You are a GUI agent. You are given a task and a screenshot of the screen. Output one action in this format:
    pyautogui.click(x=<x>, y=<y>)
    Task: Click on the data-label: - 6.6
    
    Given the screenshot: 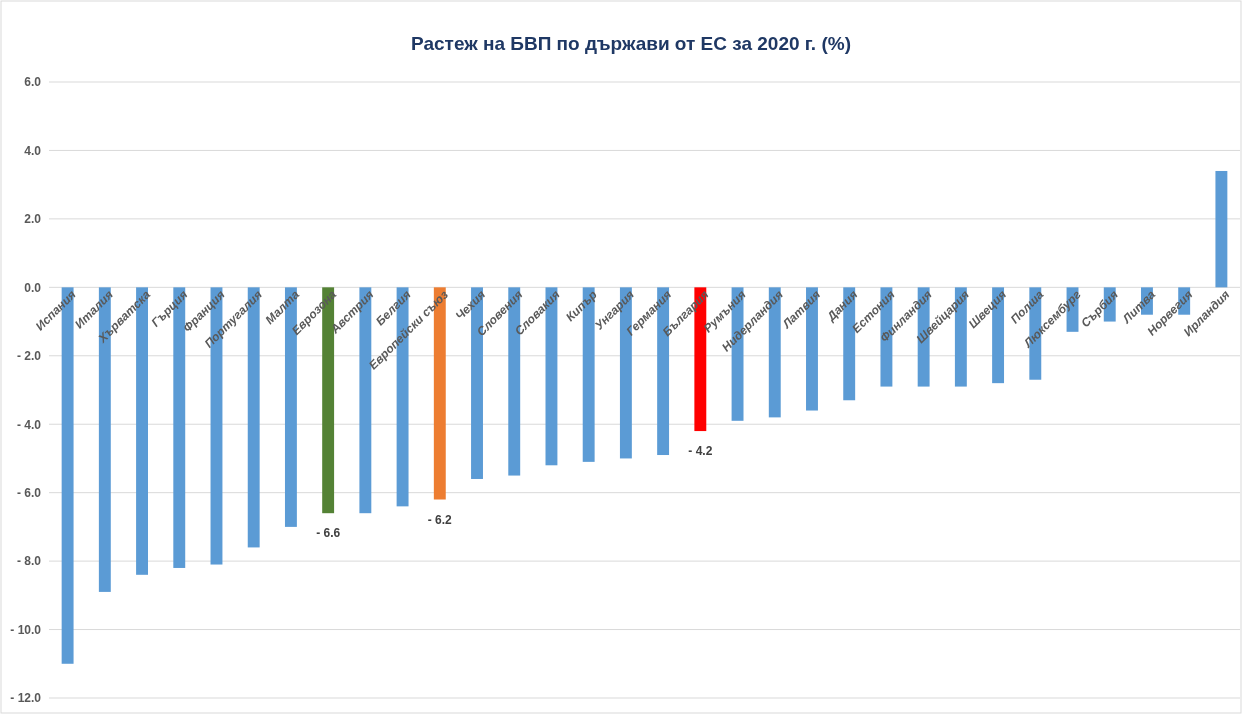 What is the action you would take?
    pyautogui.click(x=328, y=533)
    